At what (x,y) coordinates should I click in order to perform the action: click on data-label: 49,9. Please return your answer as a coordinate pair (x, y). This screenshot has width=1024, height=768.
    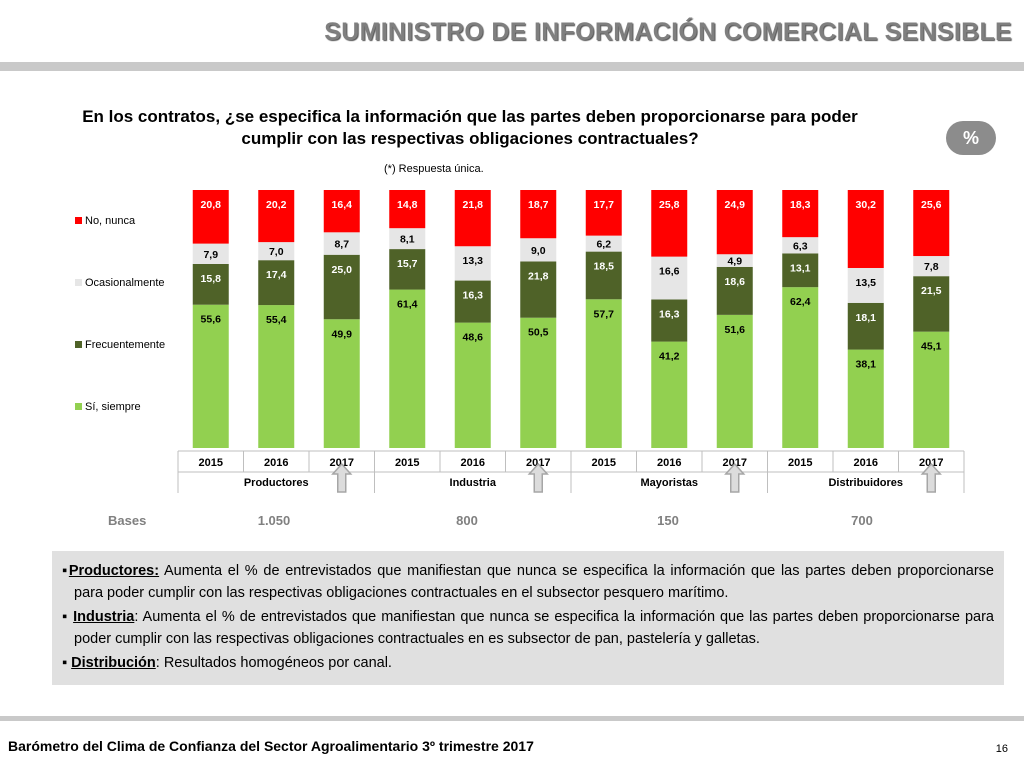
    Looking at the image, I should click on (342, 334).